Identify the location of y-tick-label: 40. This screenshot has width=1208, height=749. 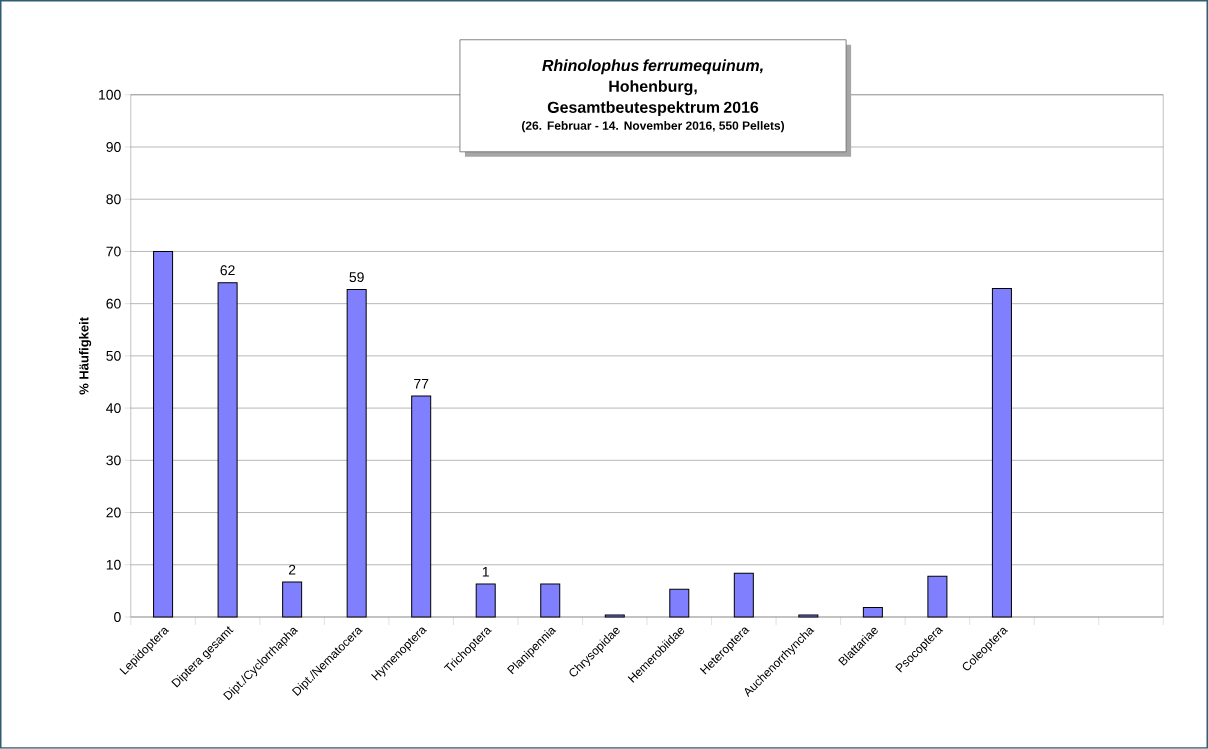
(113, 408).